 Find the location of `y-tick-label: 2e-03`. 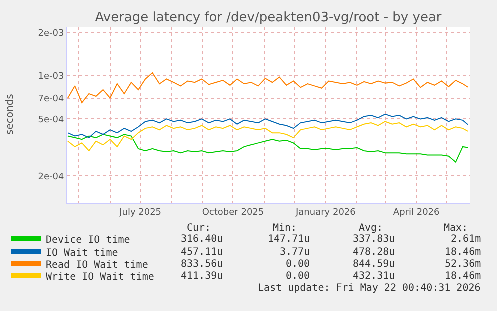

y-tick-label: 2e-03 is located at coordinates (51, 34).